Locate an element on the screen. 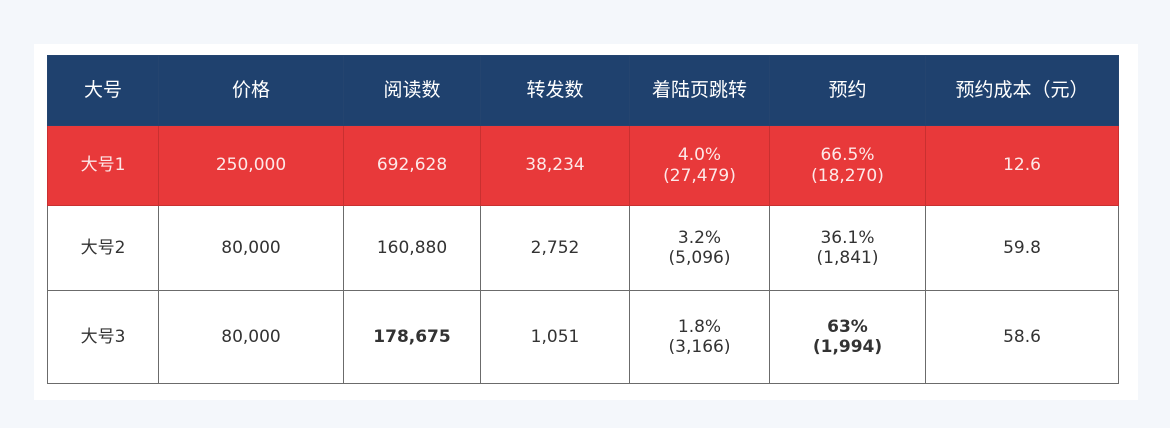 The height and width of the screenshot is (428, 1170). cell-bookings: 36.1% (1,841) is located at coordinates (847, 248).